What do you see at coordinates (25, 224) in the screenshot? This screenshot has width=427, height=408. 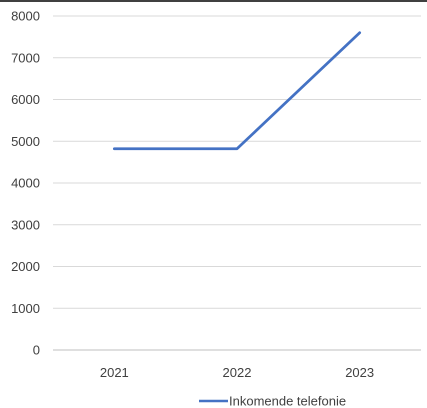 I see `y-tick-label: 3000` at bounding box center [25, 224].